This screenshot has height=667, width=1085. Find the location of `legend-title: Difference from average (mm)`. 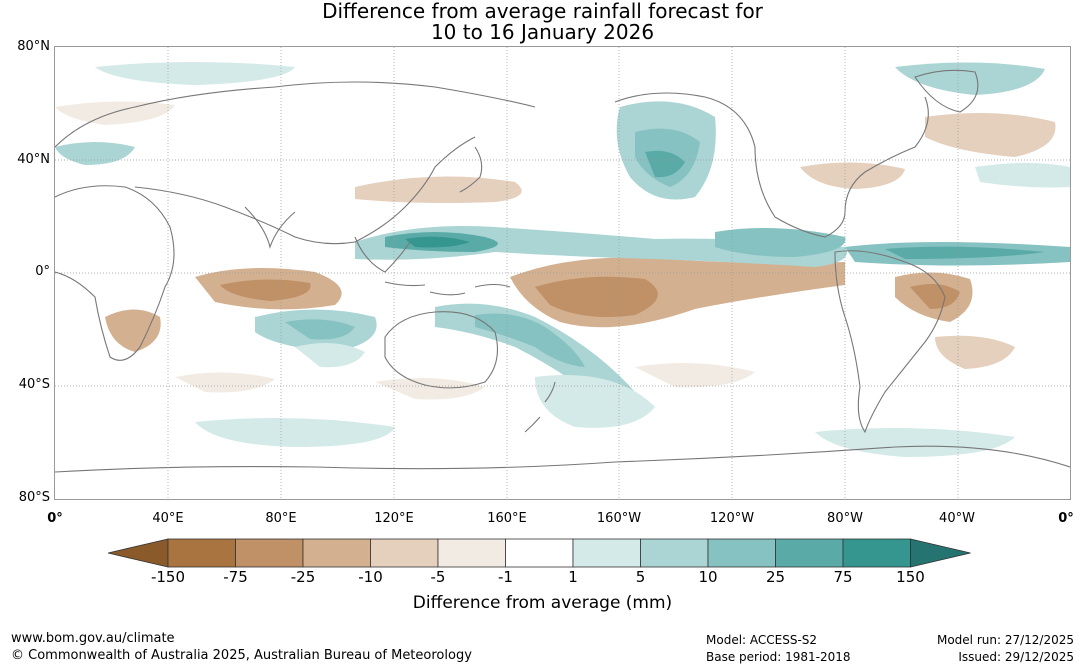

legend-title: Difference from average (mm) is located at coordinates (542, 603).